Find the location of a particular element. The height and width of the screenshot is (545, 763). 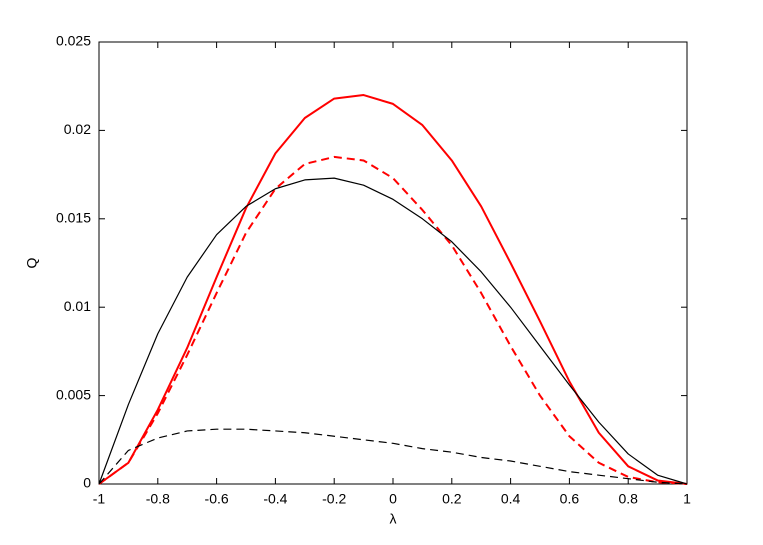

x-tick-label: 1 is located at coordinates (687, 499).